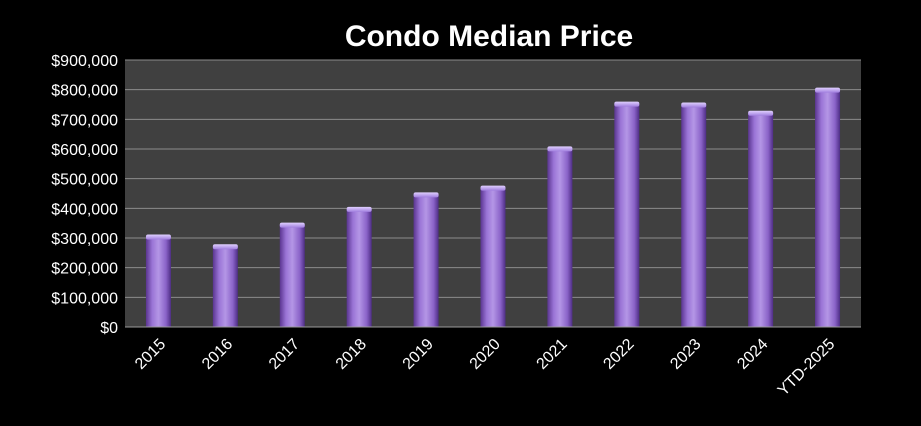 The width and height of the screenshot is (921, 426). I want to click on y-tick-label: $400,000, so click(84, 209).